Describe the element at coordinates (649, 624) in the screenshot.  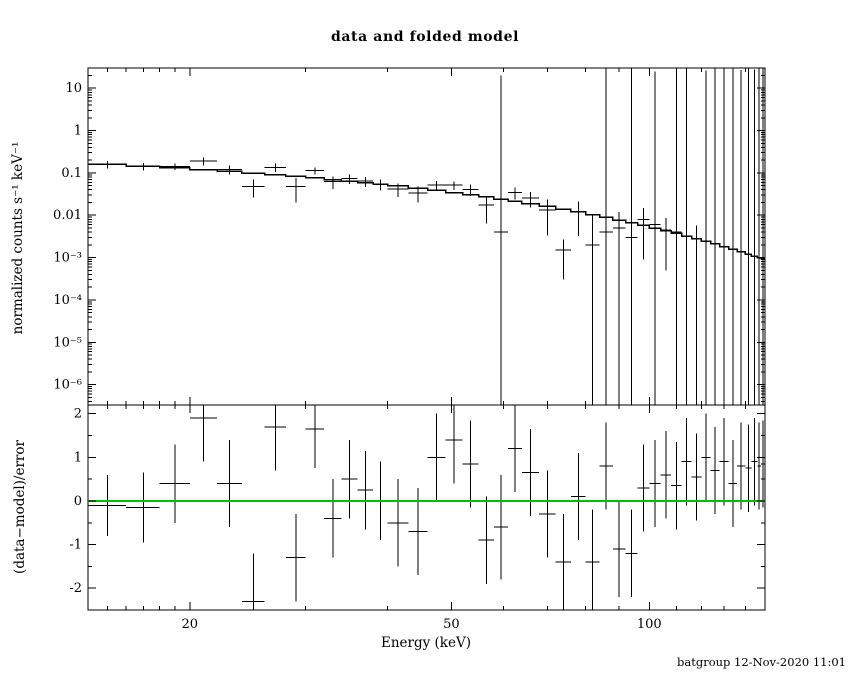
I see `x-tick-label: 100` at that location.